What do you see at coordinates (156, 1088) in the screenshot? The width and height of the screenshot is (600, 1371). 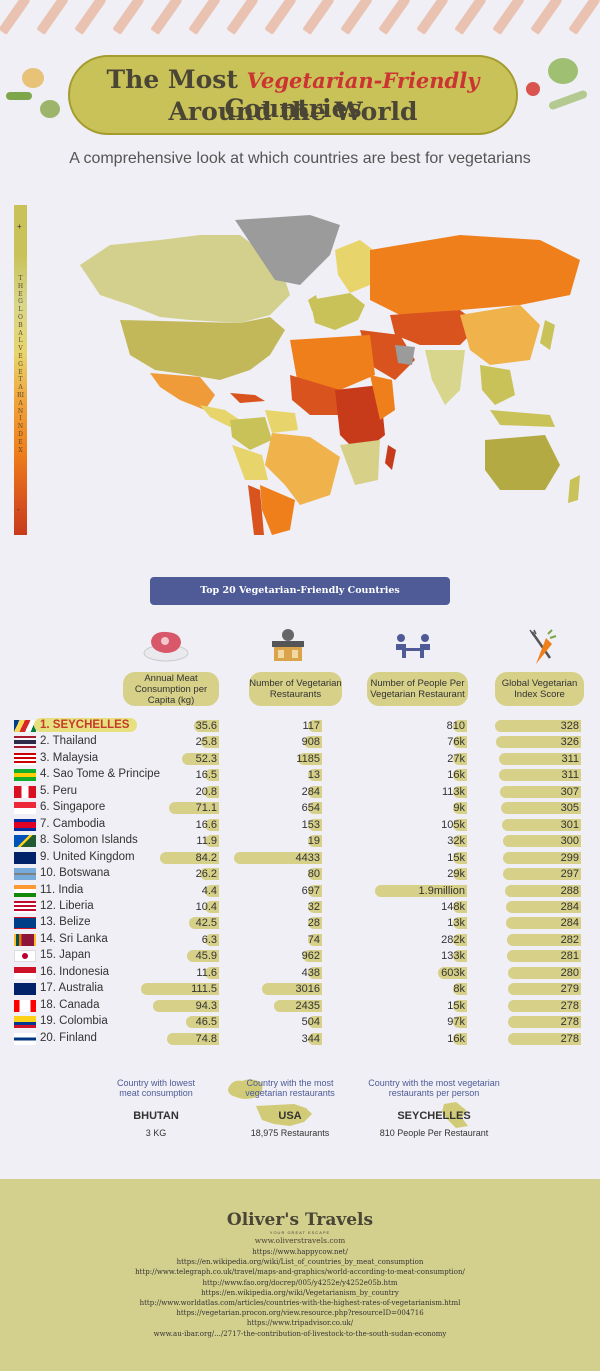 I see `summary-caption: Country with lowest meat consumption` at bounding box center [156, 1088].